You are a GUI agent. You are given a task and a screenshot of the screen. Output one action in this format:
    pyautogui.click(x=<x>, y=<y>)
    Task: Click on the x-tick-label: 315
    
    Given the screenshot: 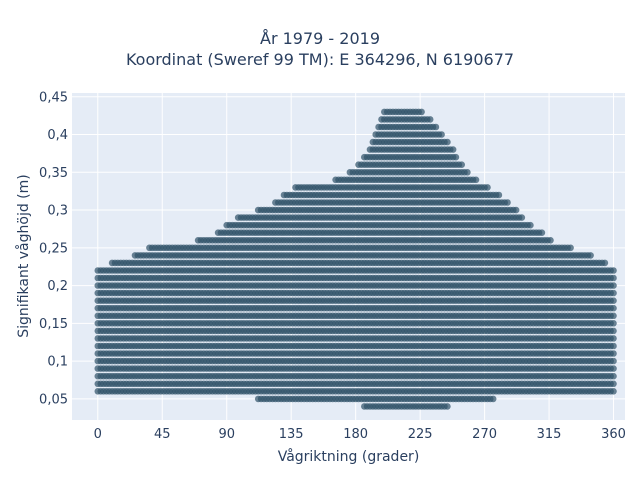 What is the action you would take?
    pyautogui.click(x=549, y=434)
    